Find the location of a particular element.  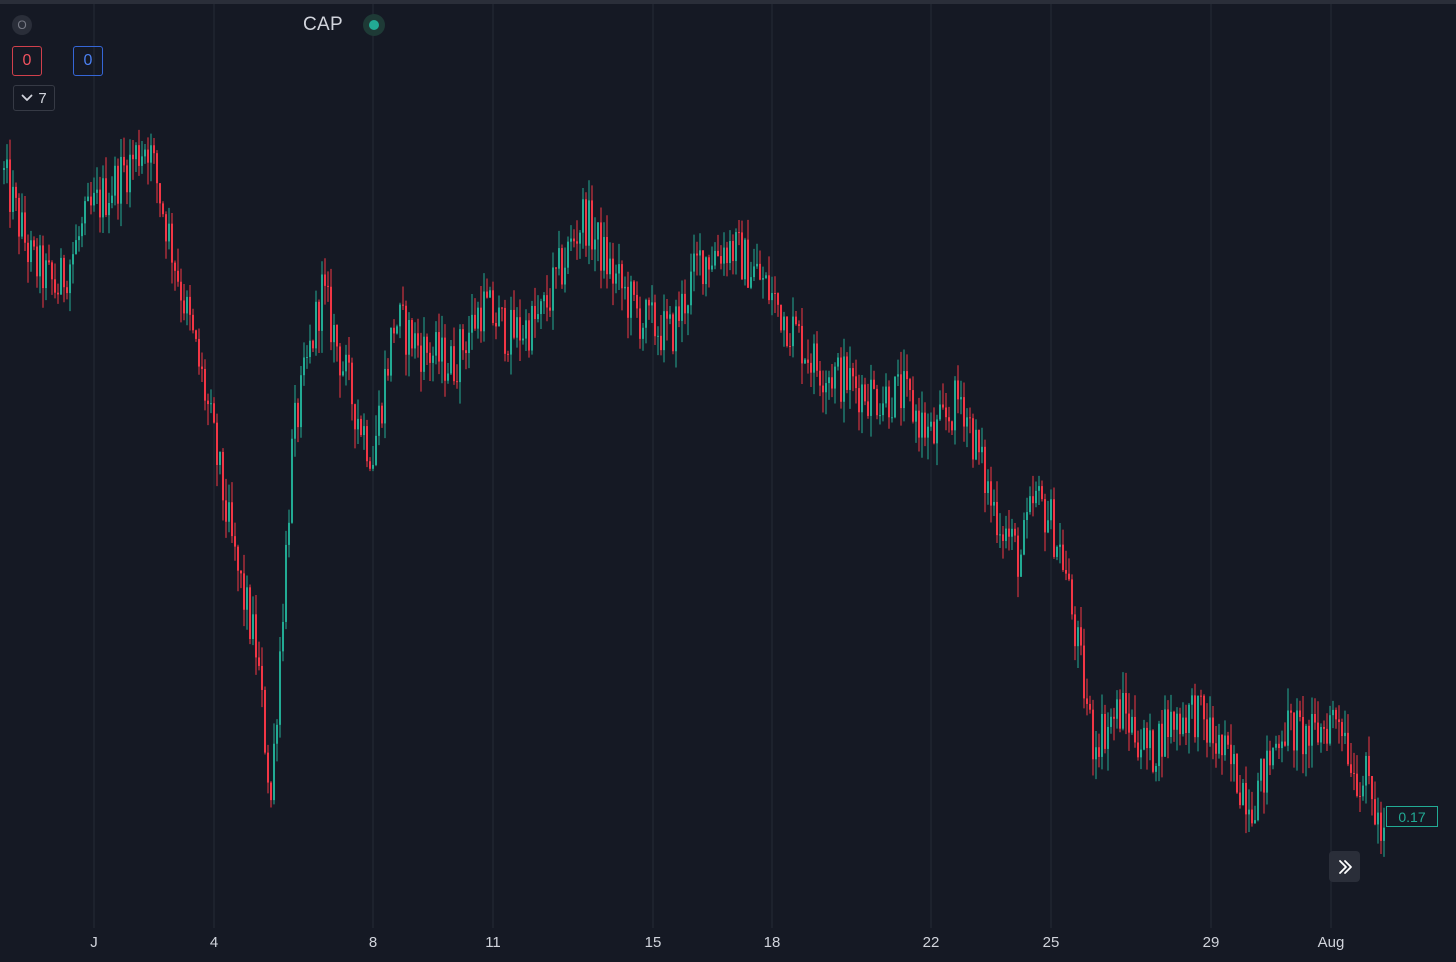

market-status-dot is located at coordinates (374, 25).